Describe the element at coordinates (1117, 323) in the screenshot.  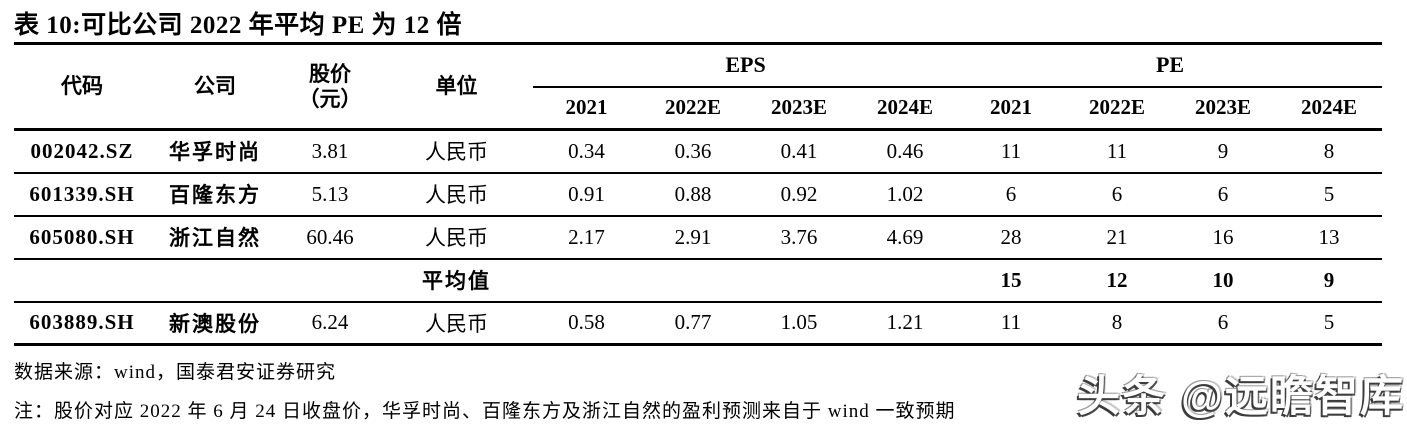
I see `cell-pe-2022e: 8` at that location.